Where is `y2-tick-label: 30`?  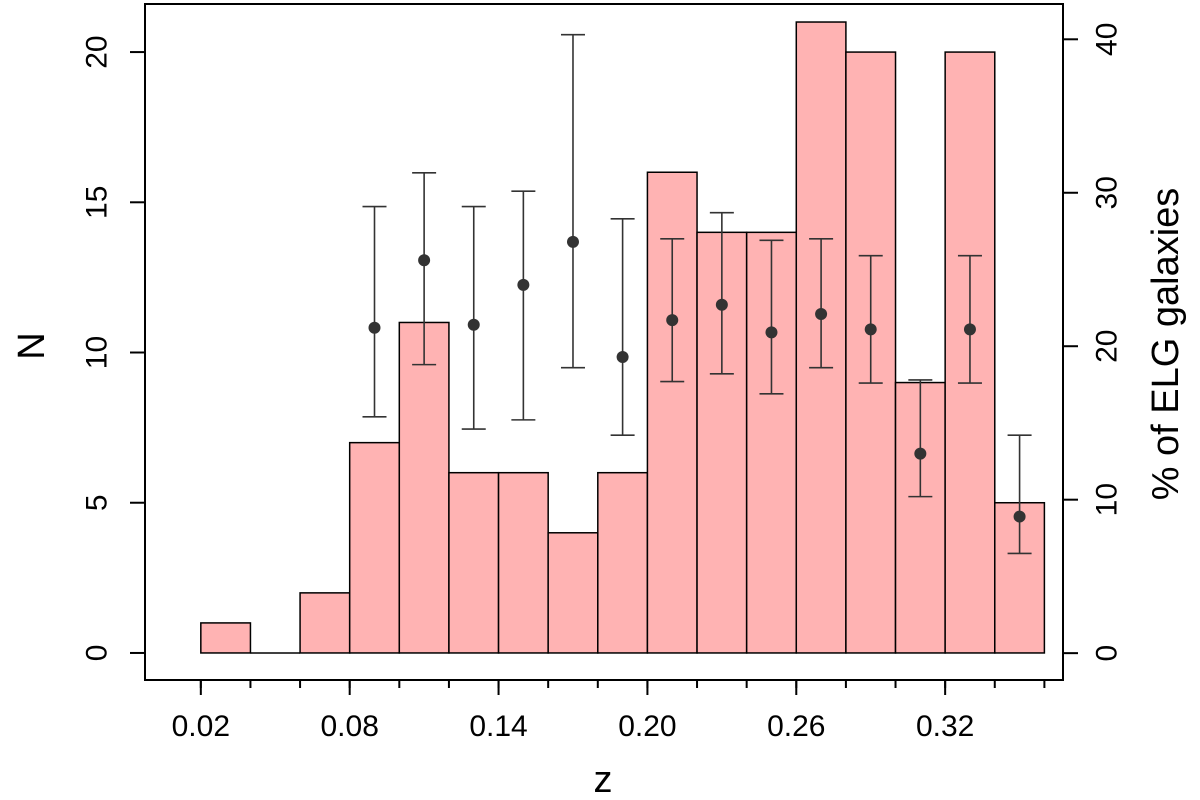 y2-tick-label: 30 is located at coordinates (1107, 192).